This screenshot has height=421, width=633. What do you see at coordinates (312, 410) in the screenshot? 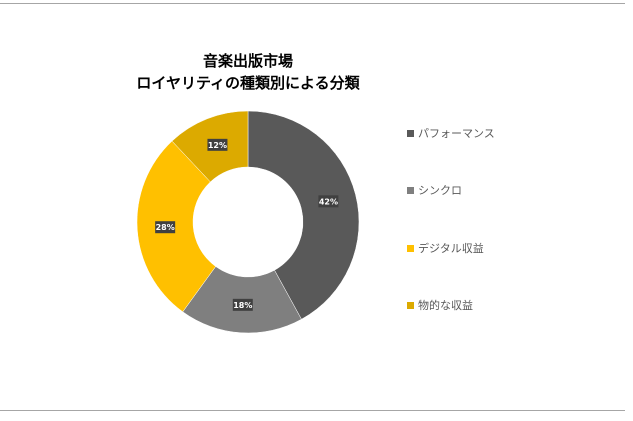
I see `bottom-border` at bounding box center [312, 410].